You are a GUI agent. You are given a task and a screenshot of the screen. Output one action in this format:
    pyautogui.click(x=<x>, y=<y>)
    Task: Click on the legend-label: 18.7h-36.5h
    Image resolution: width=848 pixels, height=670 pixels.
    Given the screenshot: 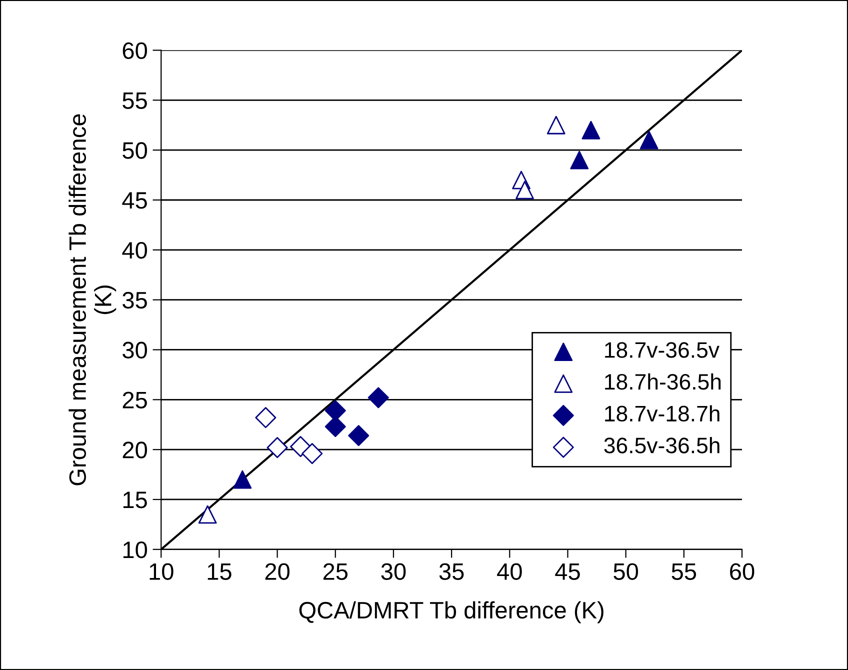 What is the action you would take?
    pyautogui.click(x=663, y=381)
    